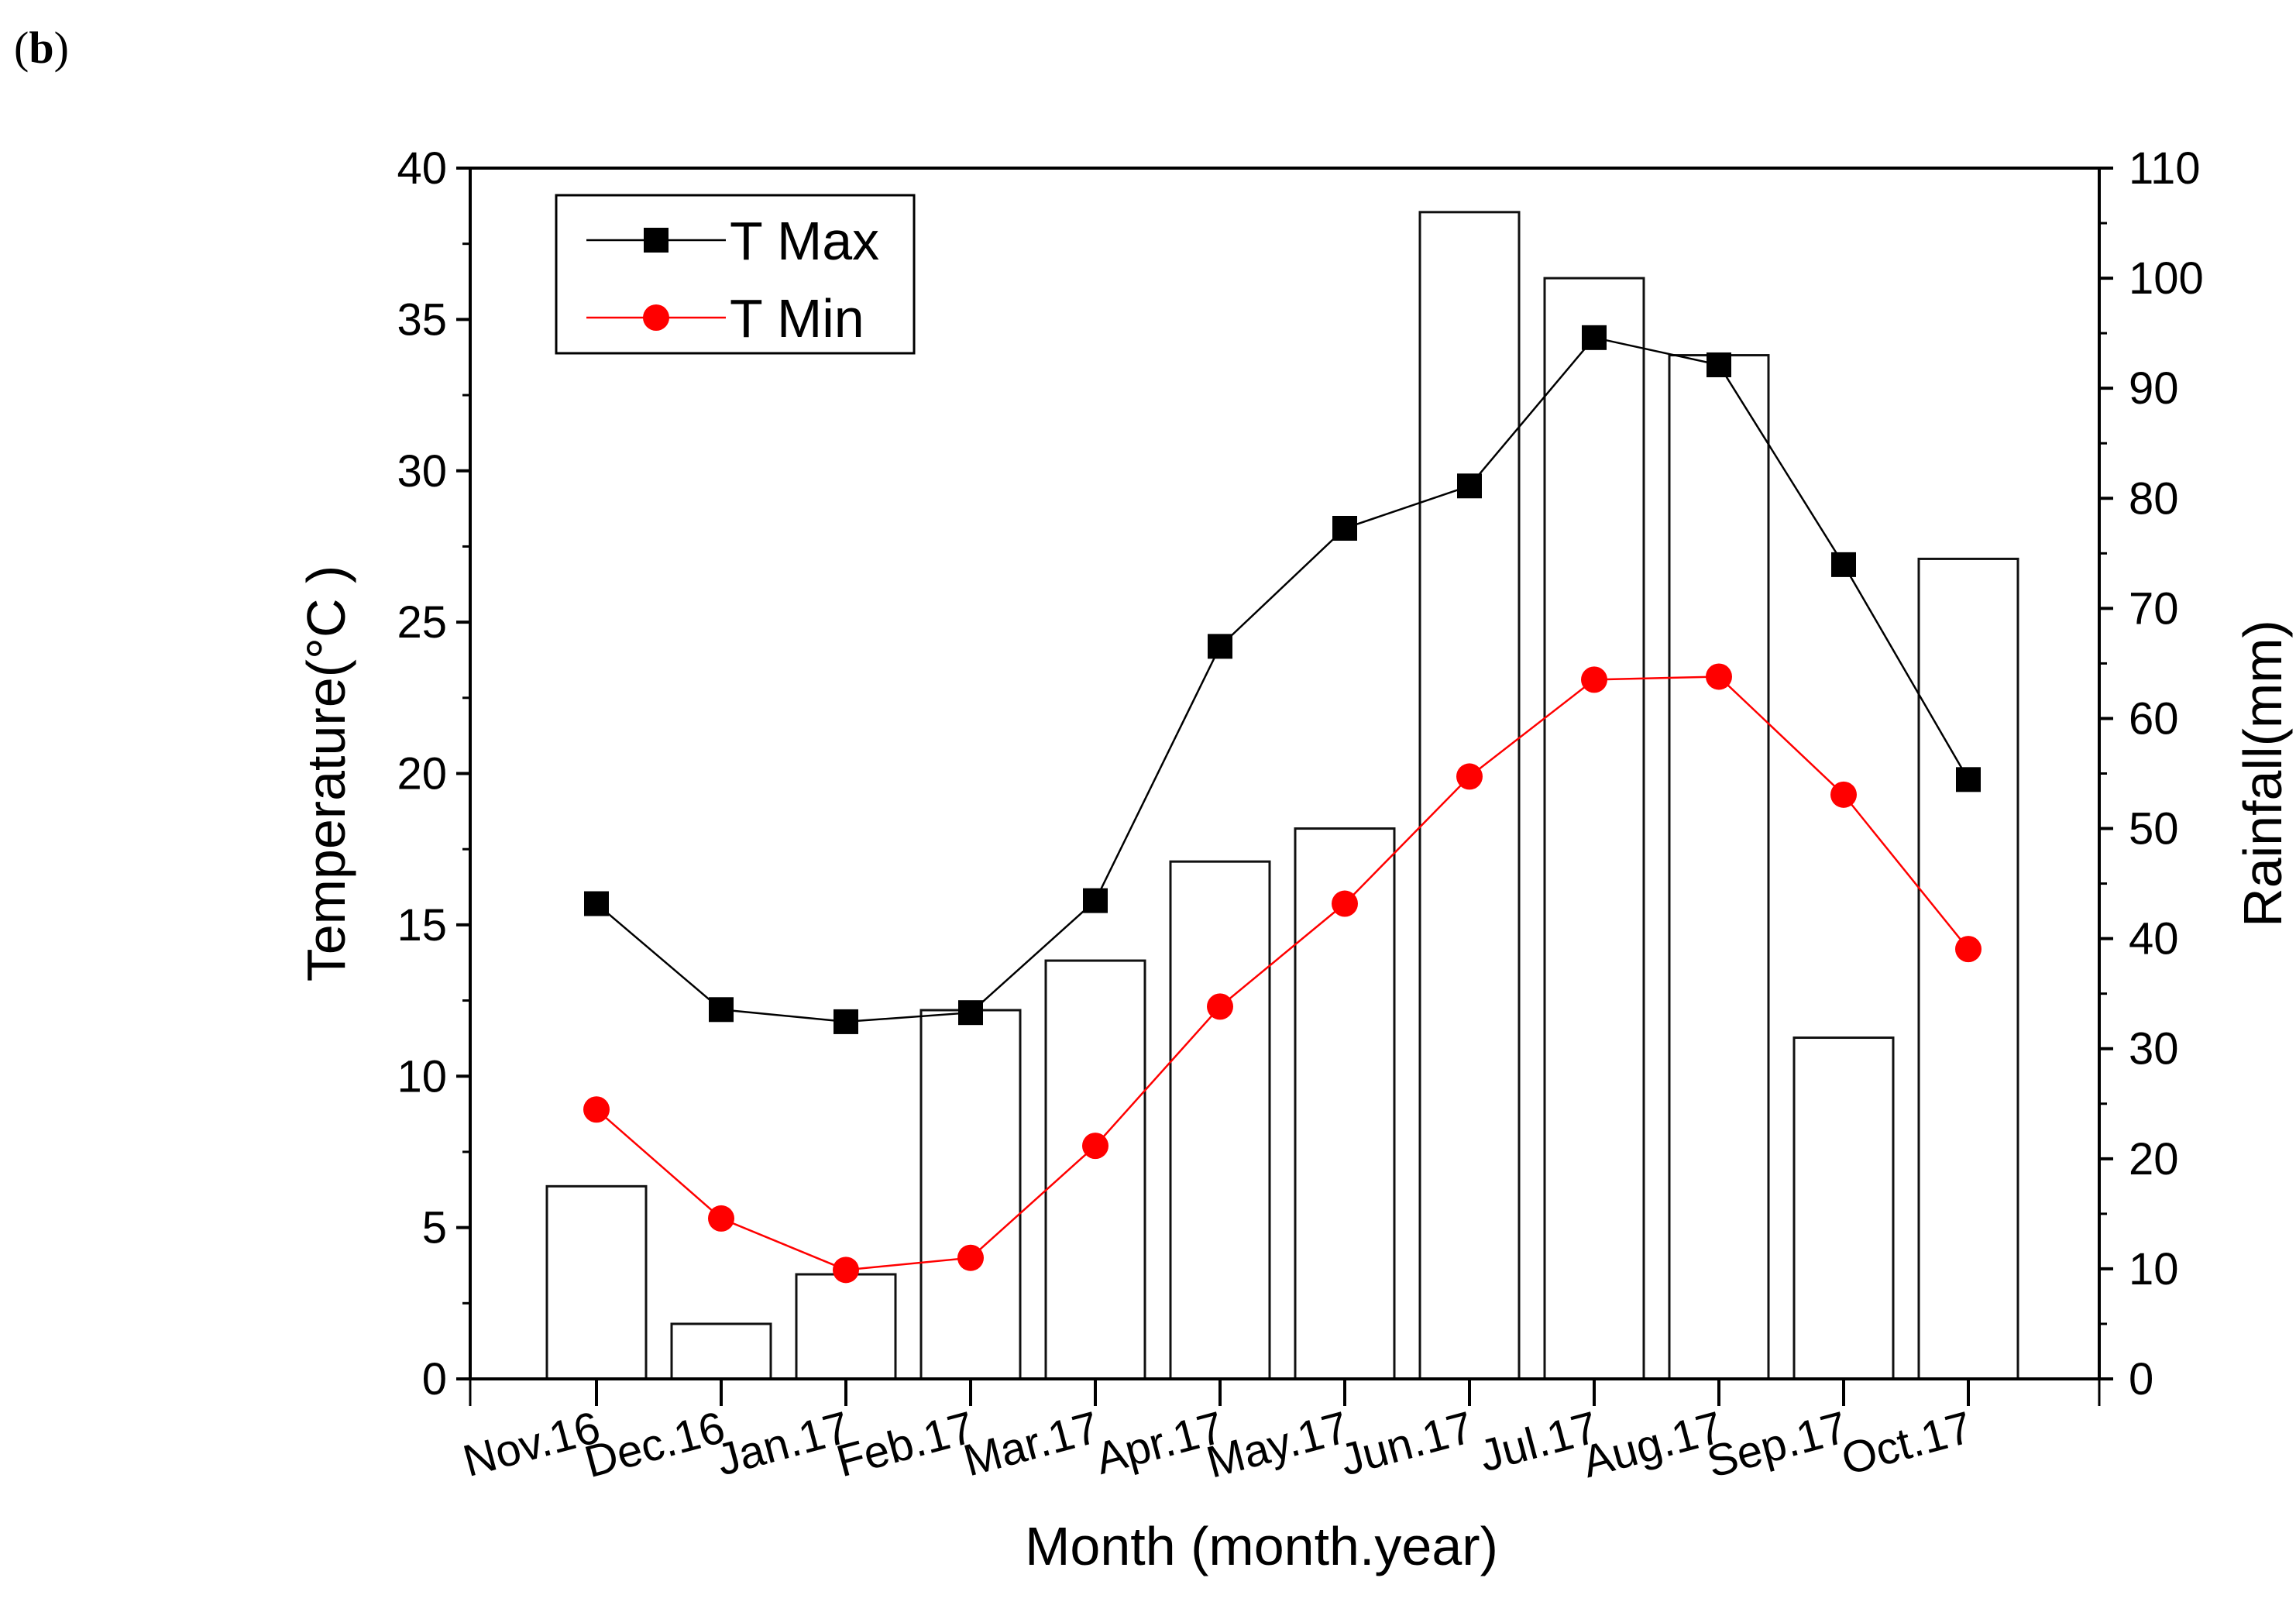 The height and width of the screenshot is (1602, 2296). What do you see at coordinates (656, 240) in the screenshot?
I see `legend-t-max-marker` at bounding box center [656, 240].